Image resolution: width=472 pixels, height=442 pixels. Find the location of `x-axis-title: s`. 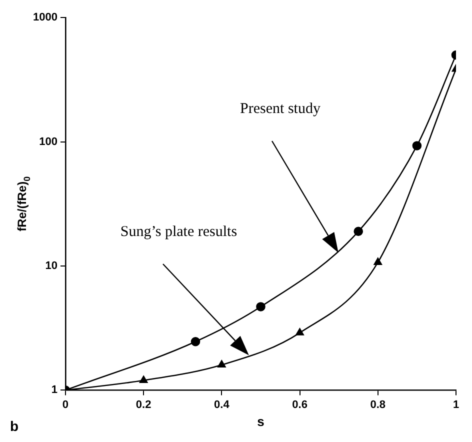

x-axis-title: s is located at coordinates (260, 421).